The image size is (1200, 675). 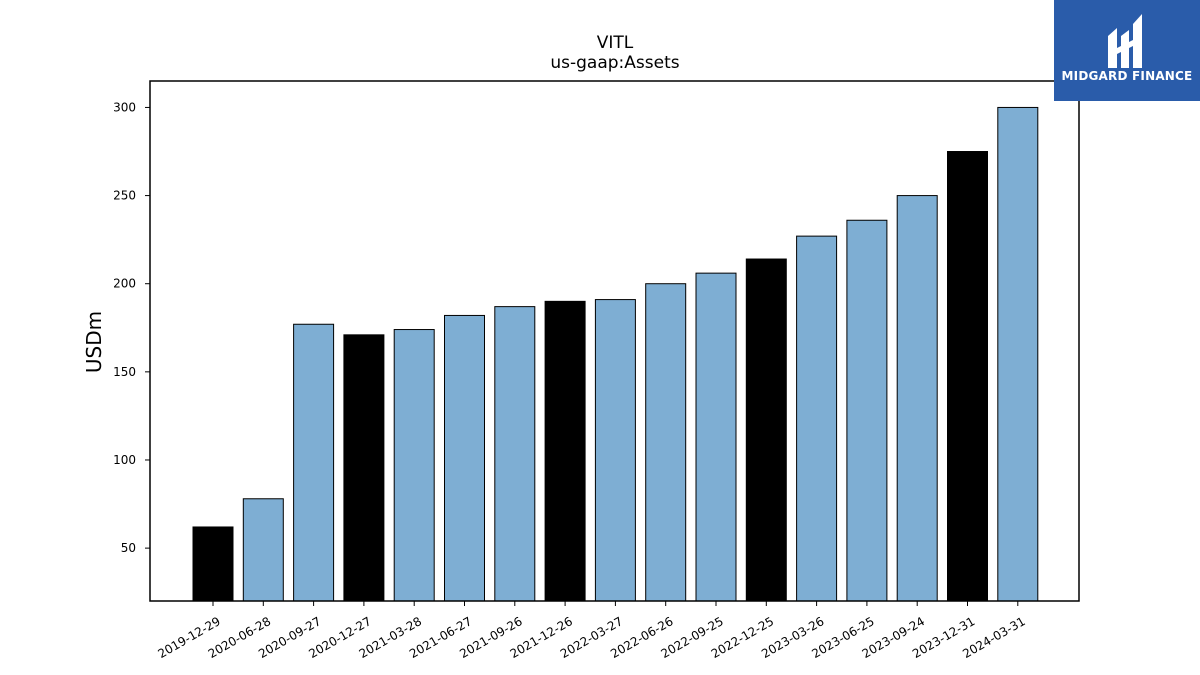 What do you see at coordinates (124, 107) in the screenshot?
I see `y-tick-label: 300` at bounding box center [124, 107].